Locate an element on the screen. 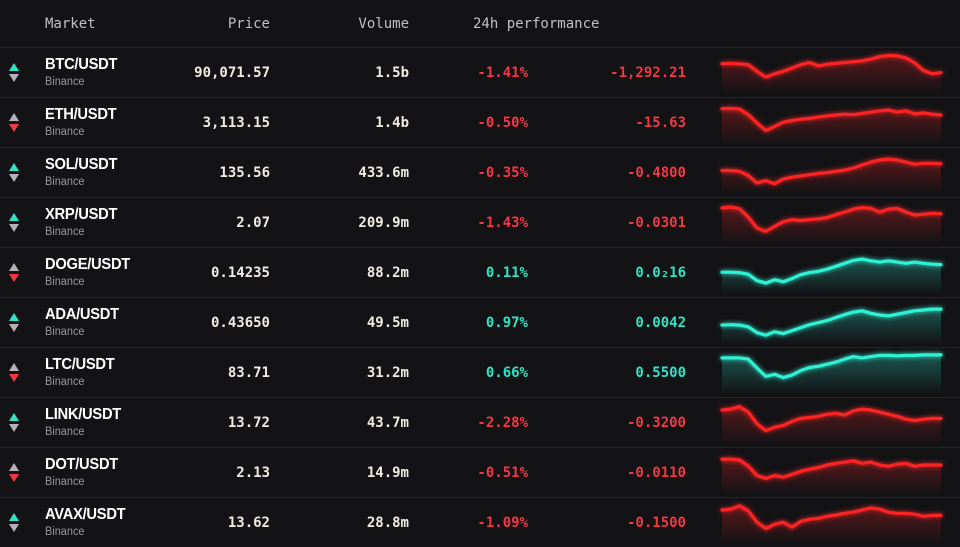  market-symbol: LINK/USDT is located at coordinates (83, 415).